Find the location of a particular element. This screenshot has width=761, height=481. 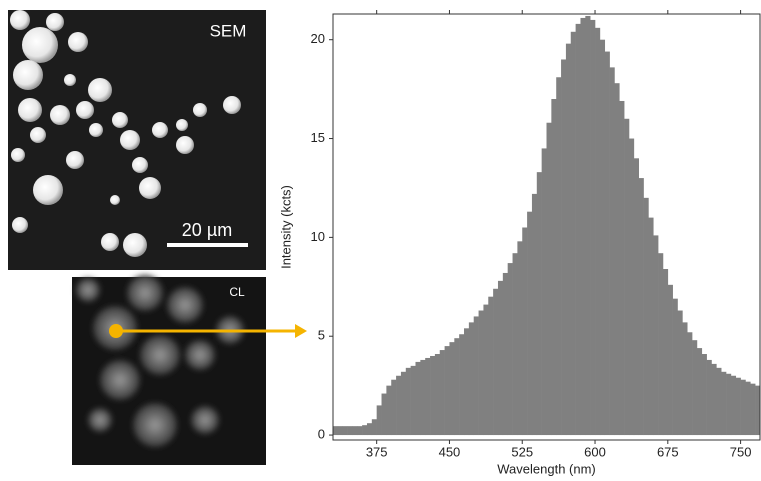

cl-blobs is located at coordinates (160, 361).